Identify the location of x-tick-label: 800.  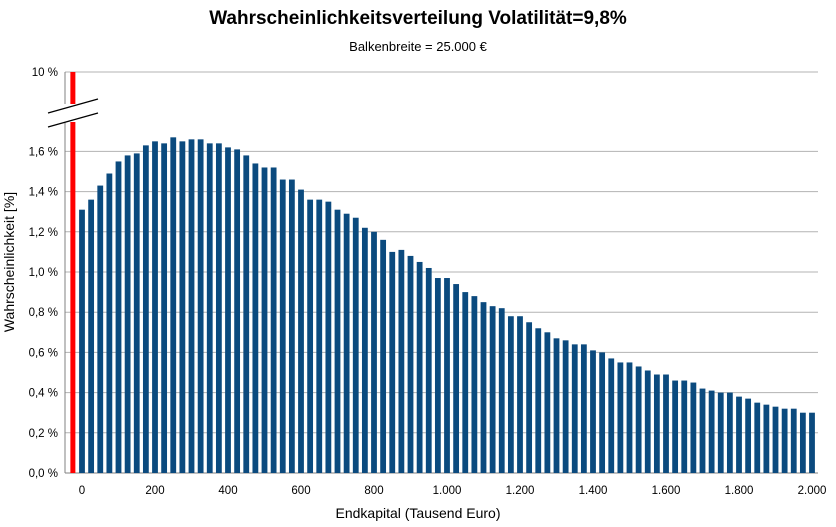
(373, 491).